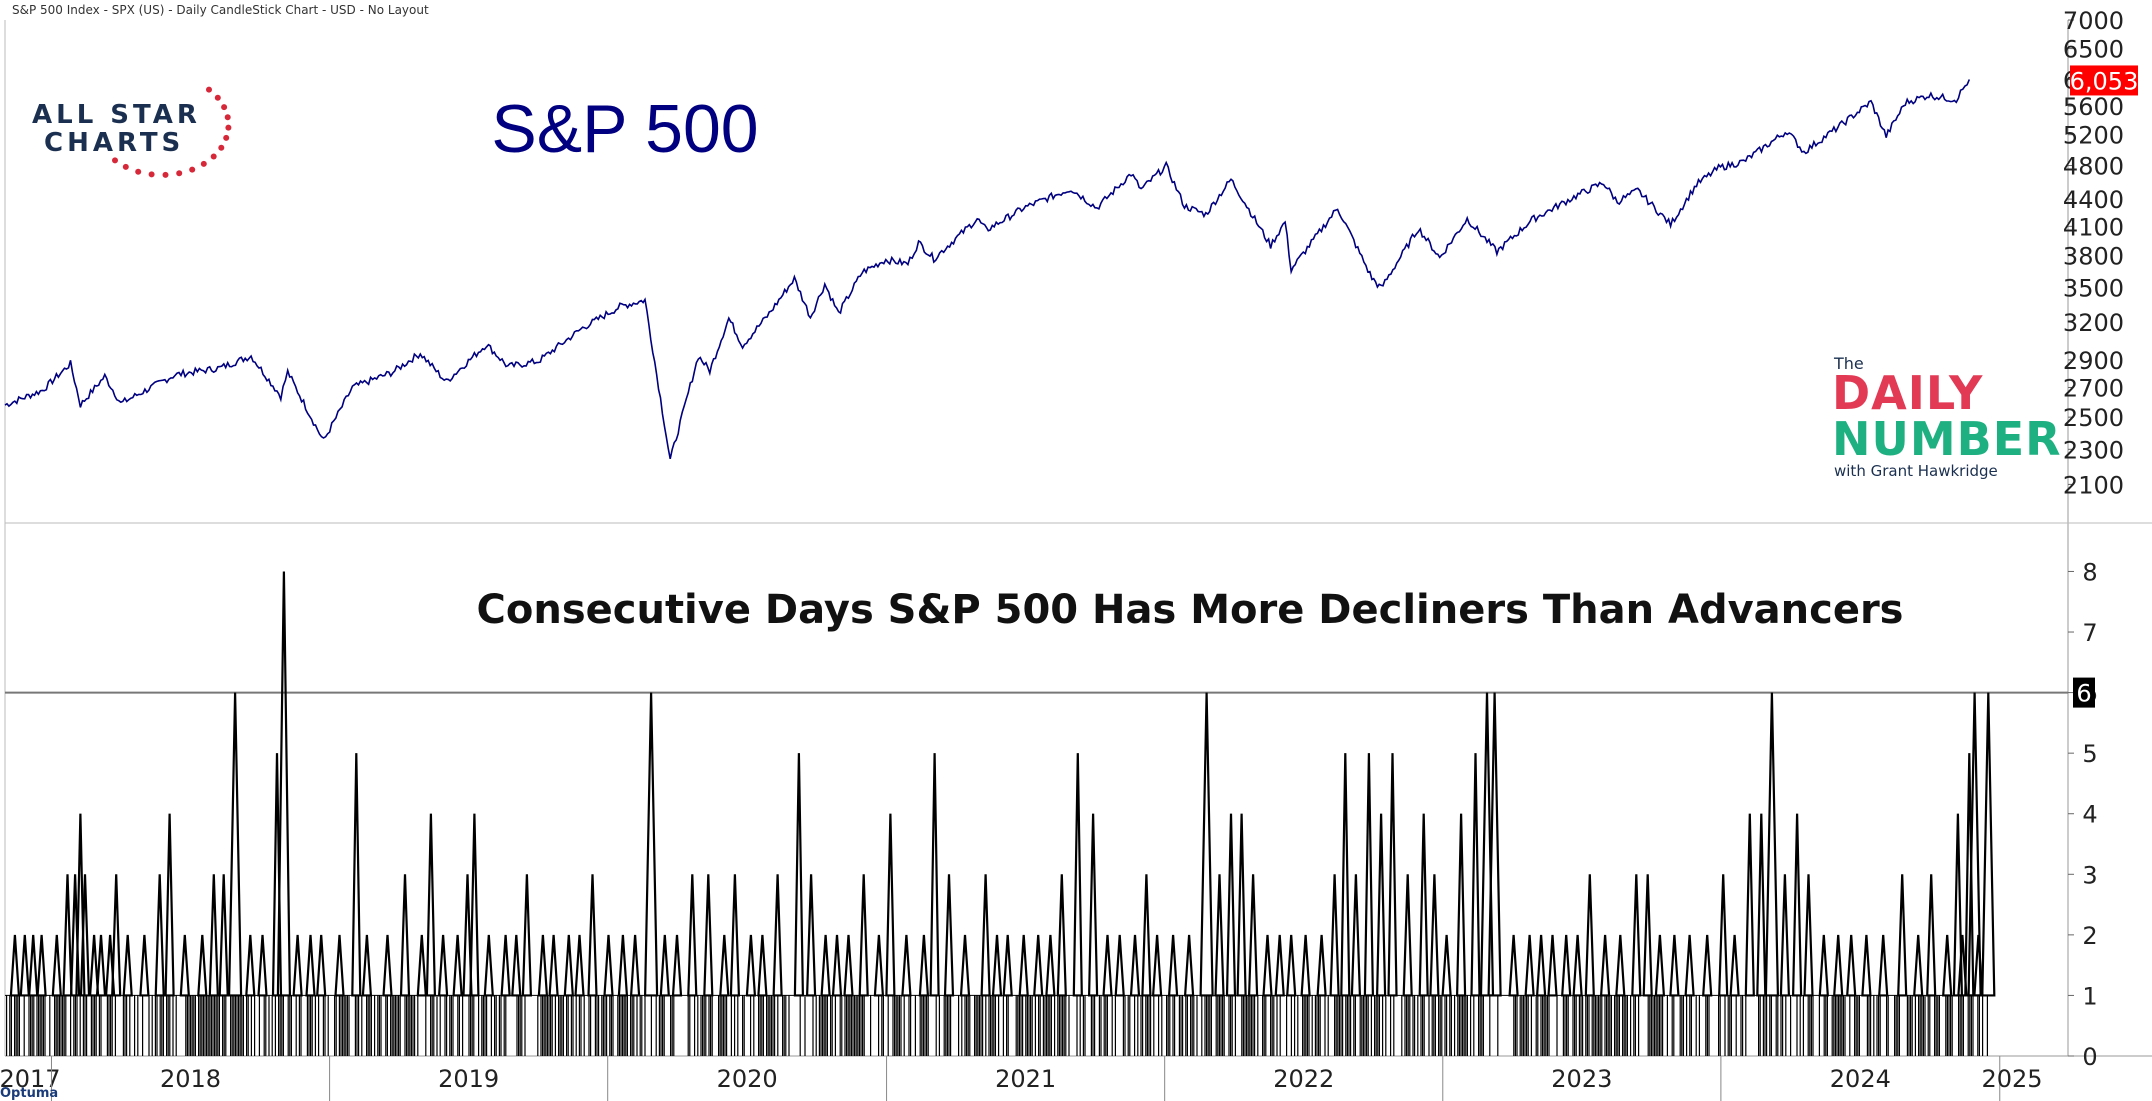 The image size is (2152, 1101). I want to click on last-price-label: 6,053, so click(2104, 81).